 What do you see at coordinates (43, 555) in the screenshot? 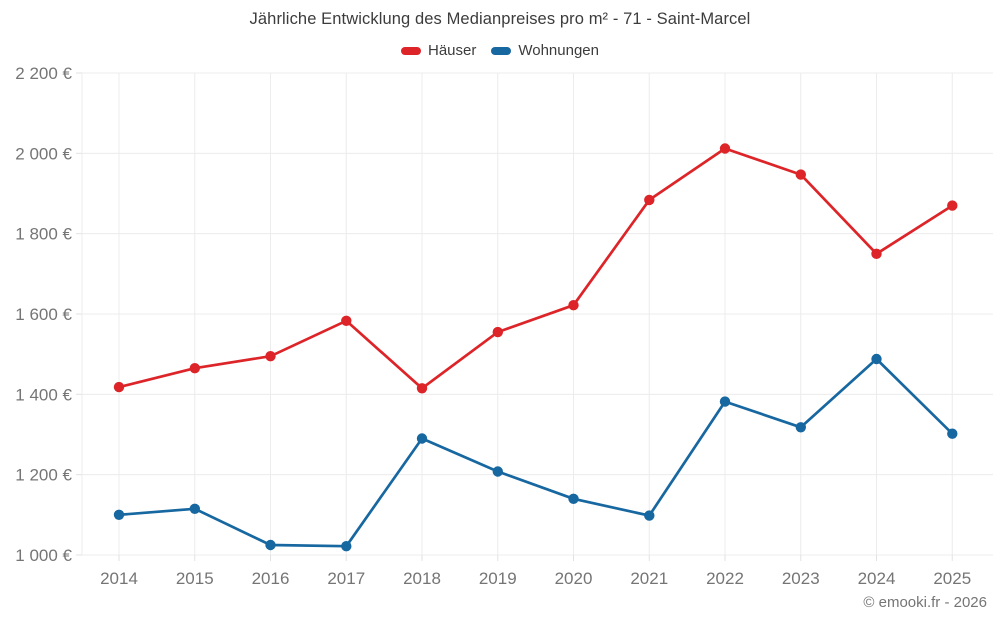
I see `y-tick-label: 1 000 €` at bounding box center [43, 555].